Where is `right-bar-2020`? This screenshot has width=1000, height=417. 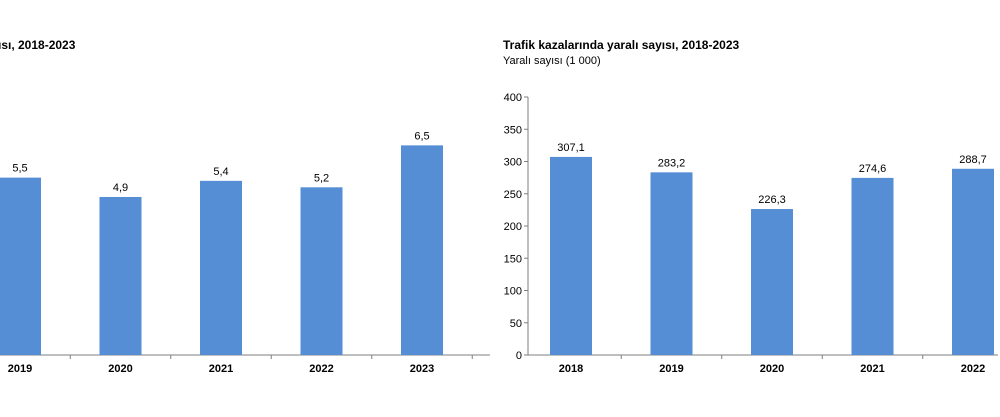
right-bar-2020 is located at coordinates (772, 282).